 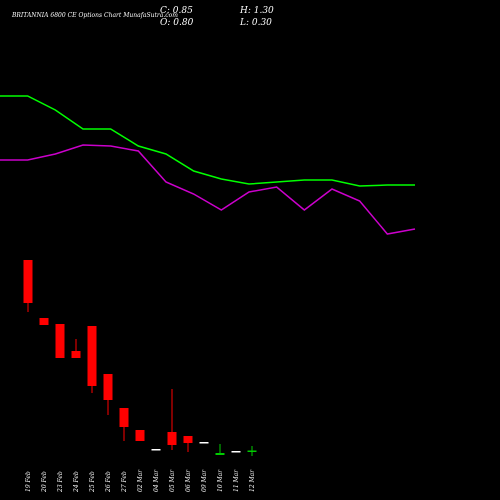 I want to click on x-tick-label: 19 Feb, so click(x=28, y=481).